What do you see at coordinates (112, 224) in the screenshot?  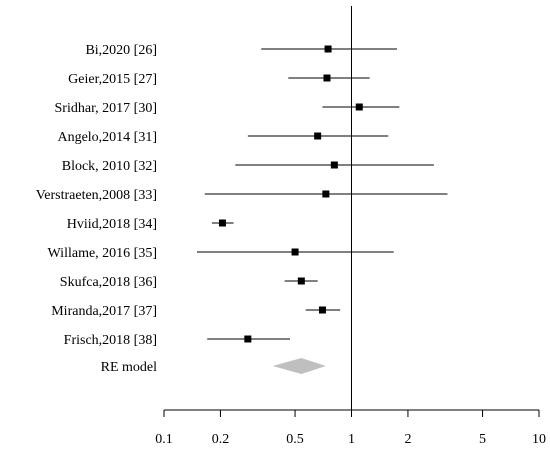 I see `study-label: Hviid,2018 [34]` at bounding box center [112, 224].